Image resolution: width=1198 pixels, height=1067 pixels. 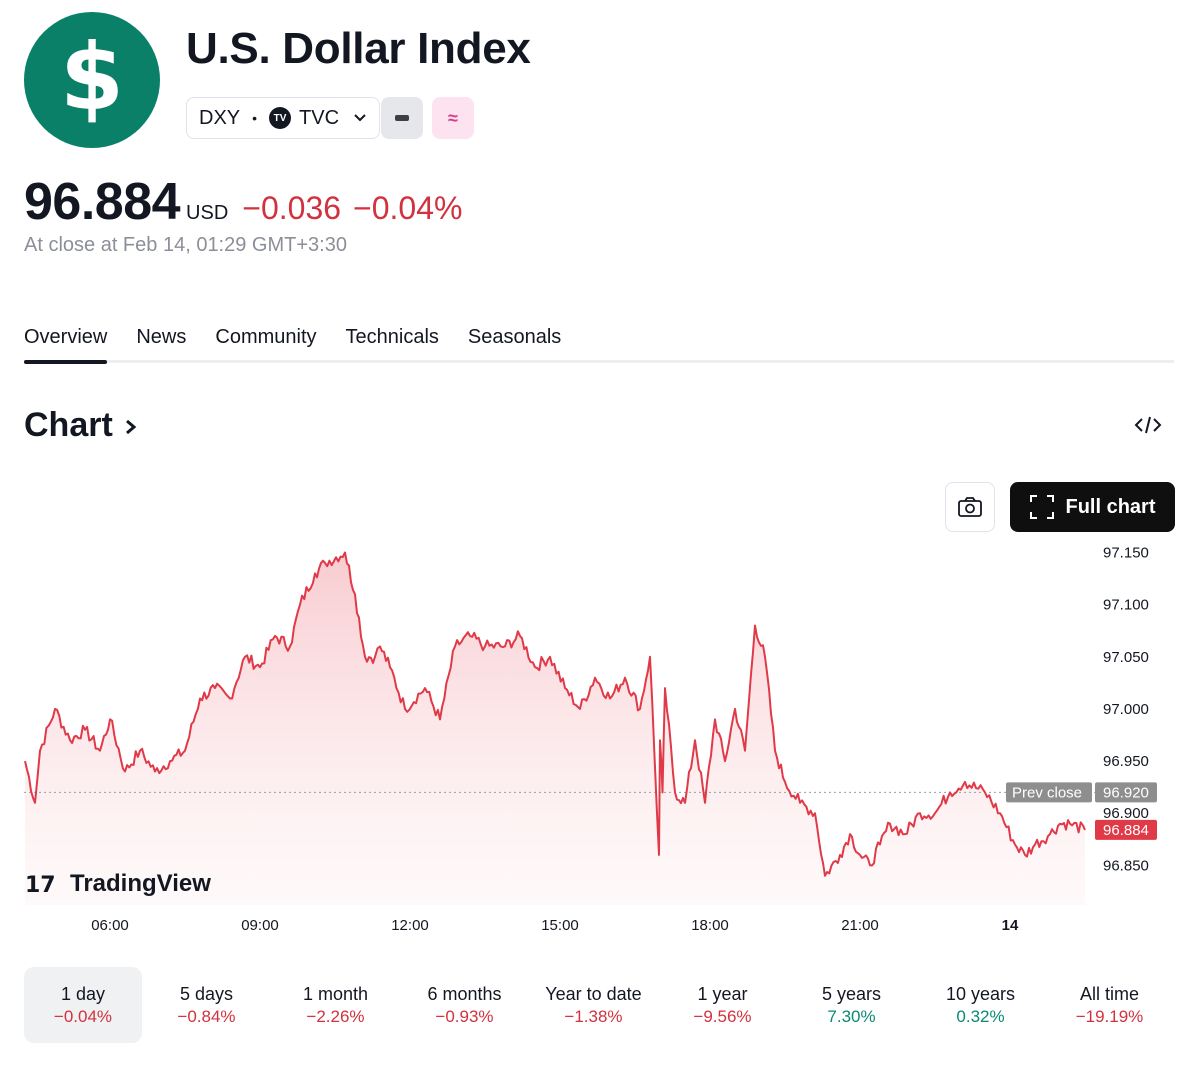 What do you see at coordinates (851, 1005) in the screenshot?
I see `period-5-years: 5 years 7.30%` at bounding box center [851, 1005].